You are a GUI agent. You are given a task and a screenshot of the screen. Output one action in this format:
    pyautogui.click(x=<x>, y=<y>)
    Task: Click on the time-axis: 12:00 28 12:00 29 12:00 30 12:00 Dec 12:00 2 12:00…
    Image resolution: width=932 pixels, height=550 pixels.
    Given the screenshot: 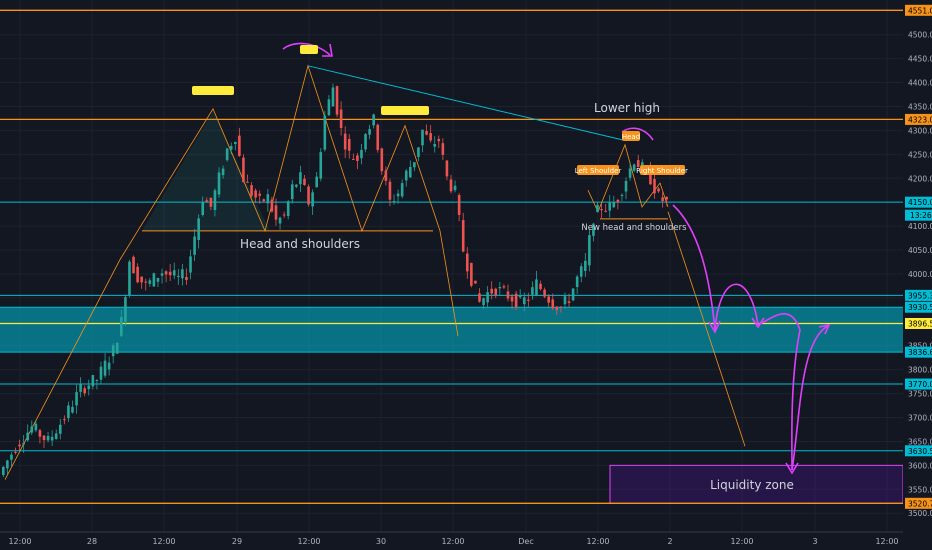 What is the action you would take?
    pyautogui.click(x=466, y=540)
    